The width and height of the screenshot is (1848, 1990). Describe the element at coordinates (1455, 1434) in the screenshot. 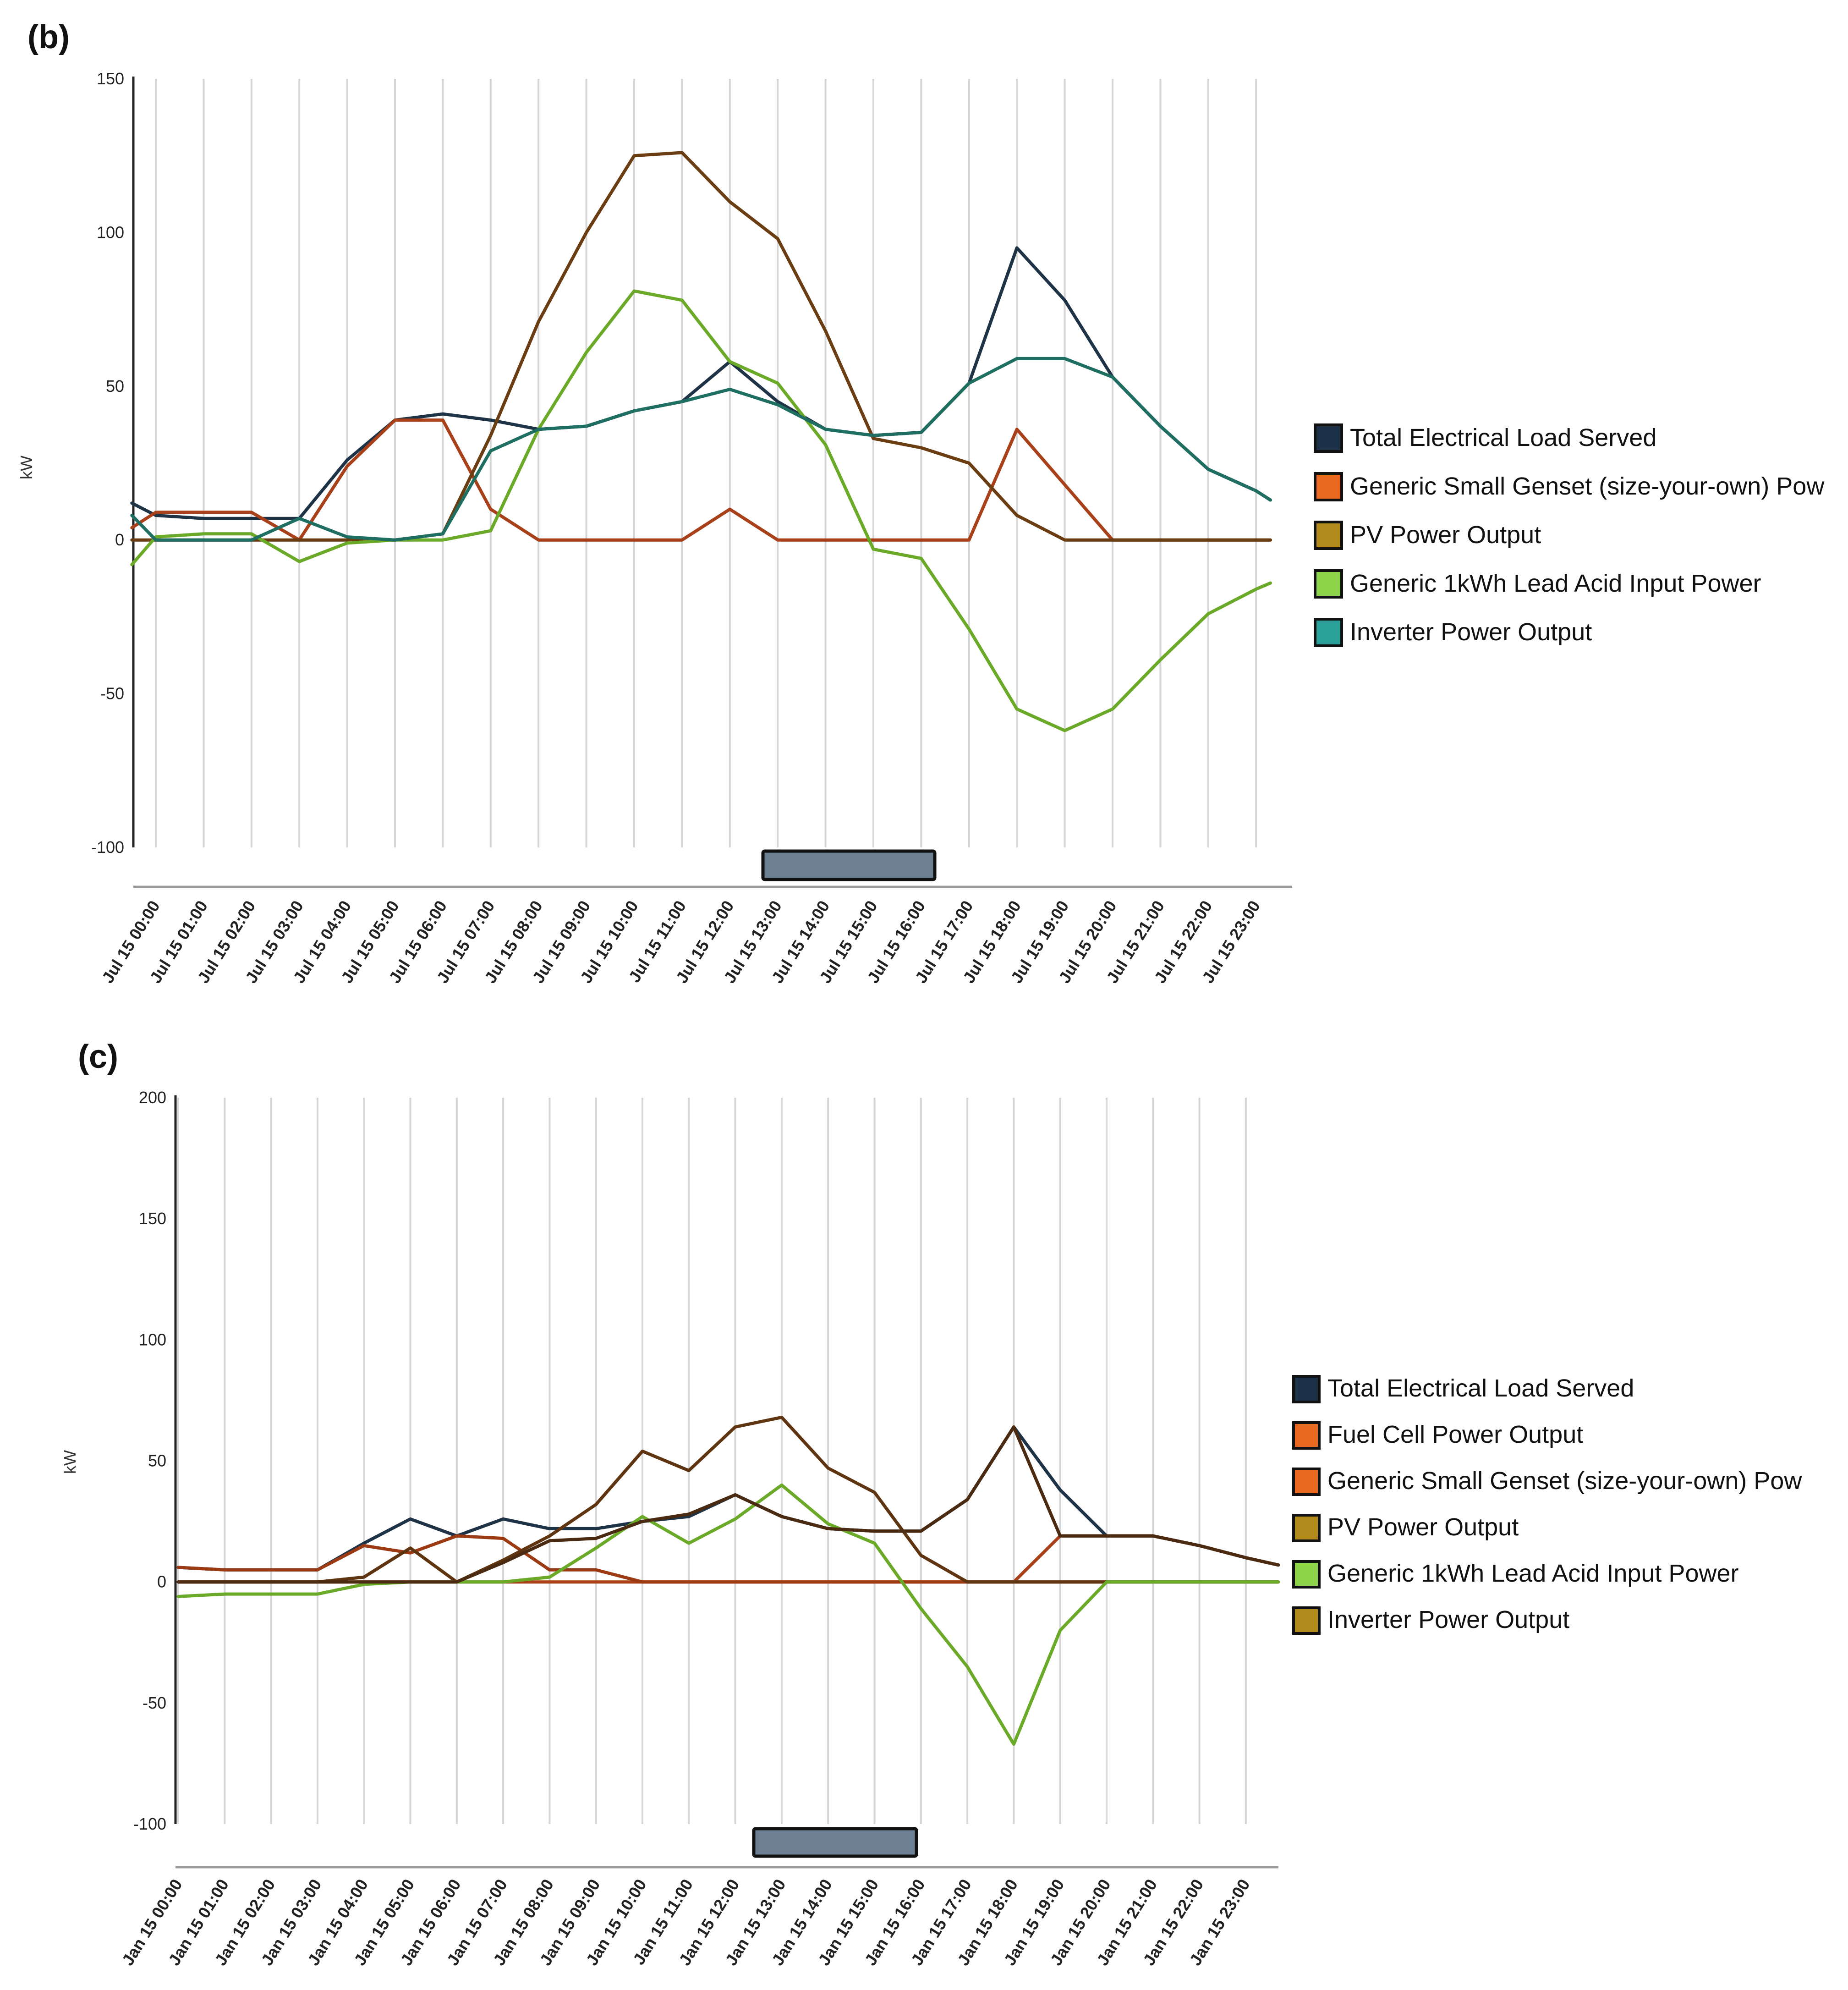

I see `legend-label-c-1: Fuel Cell Power Output` at that location.